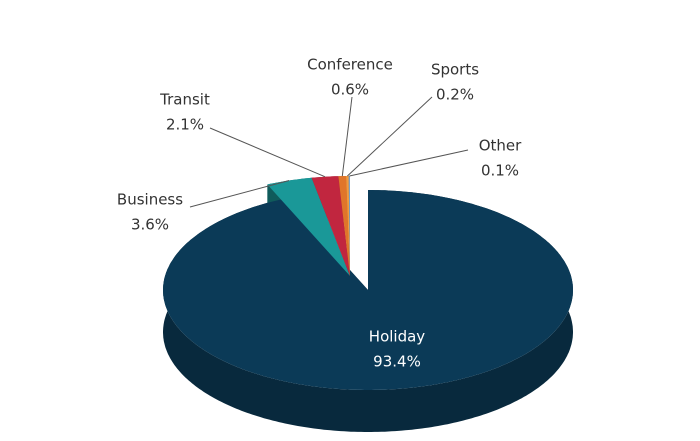  I want to click on slice-value-label: 0.6%, so click(350, 90).